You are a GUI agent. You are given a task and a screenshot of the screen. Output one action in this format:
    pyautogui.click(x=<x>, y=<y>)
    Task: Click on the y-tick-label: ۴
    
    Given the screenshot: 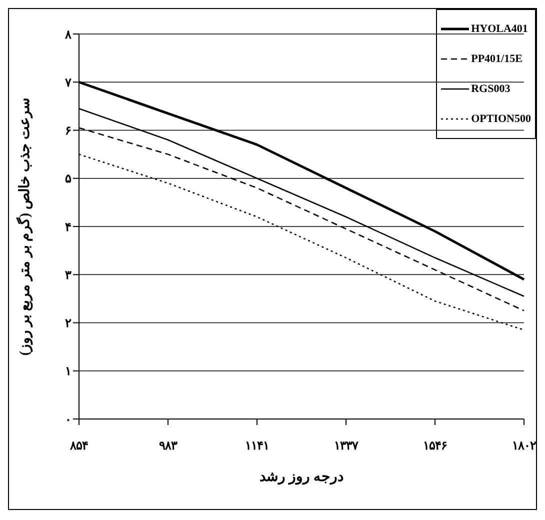 What is the action you would take?
    pyautogui.click(x=68, y=227)
    